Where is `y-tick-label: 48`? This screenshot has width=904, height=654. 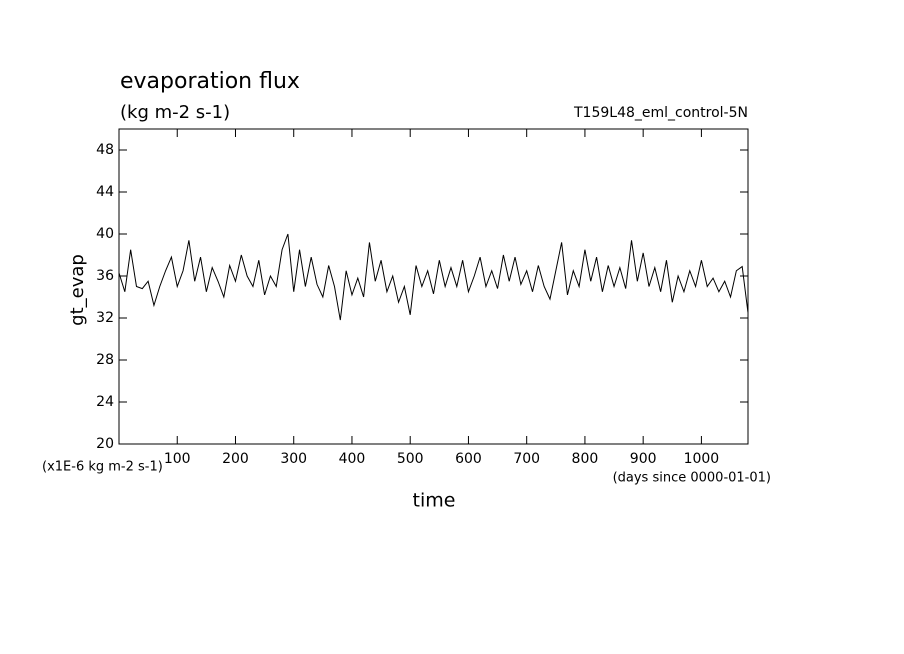 y-tick-label: 48 is located at coordinates (105, 150).